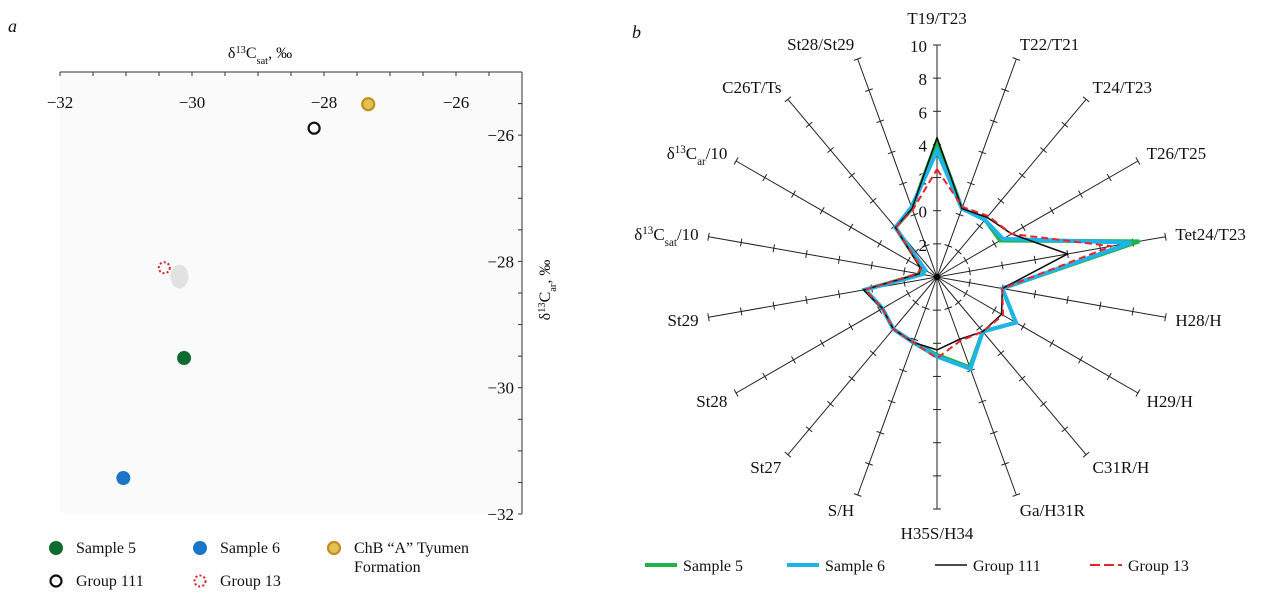 The width and height of the screenshot is (1278, 607). I want to click on radar-axis-label: T22/T21, so click(1049, 44).